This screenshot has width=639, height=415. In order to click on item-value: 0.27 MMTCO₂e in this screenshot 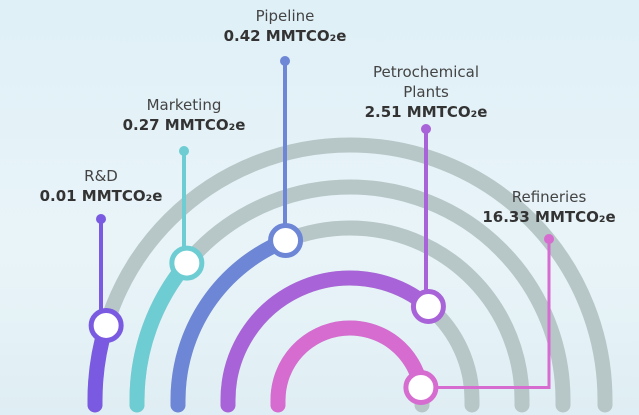, I will do `click(184, 125)`.